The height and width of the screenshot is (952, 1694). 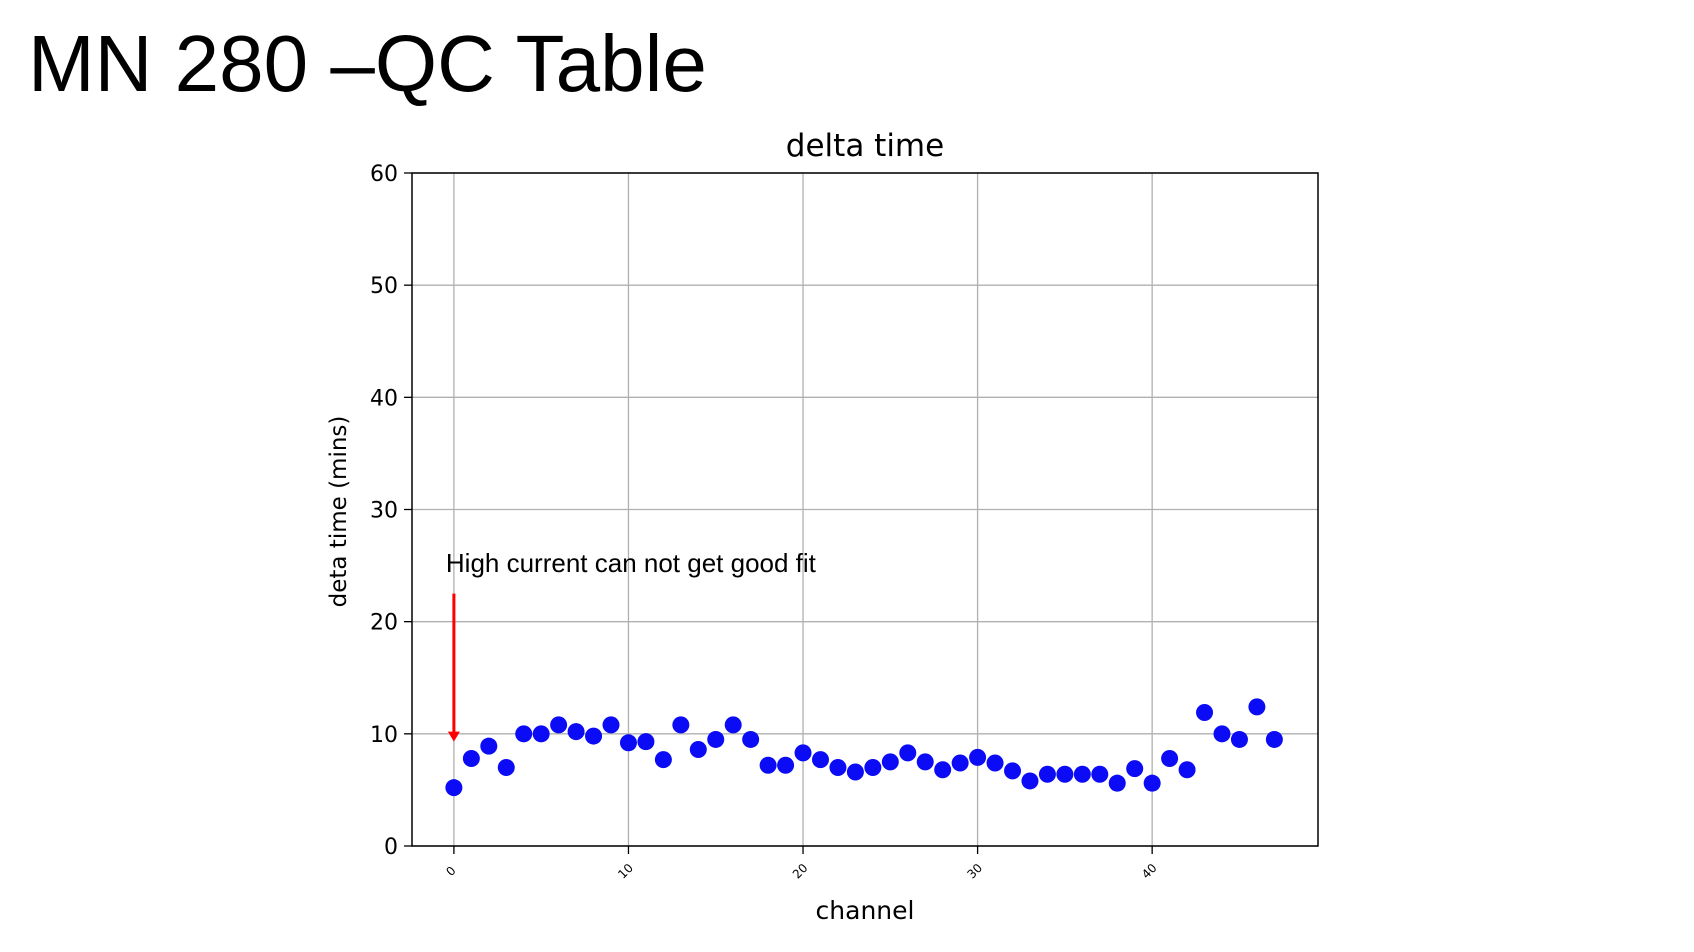 What do you see at coordinates (865, 146) in the screenshot?
I see `chart-title: delta time` at bounding box center [865, 146].